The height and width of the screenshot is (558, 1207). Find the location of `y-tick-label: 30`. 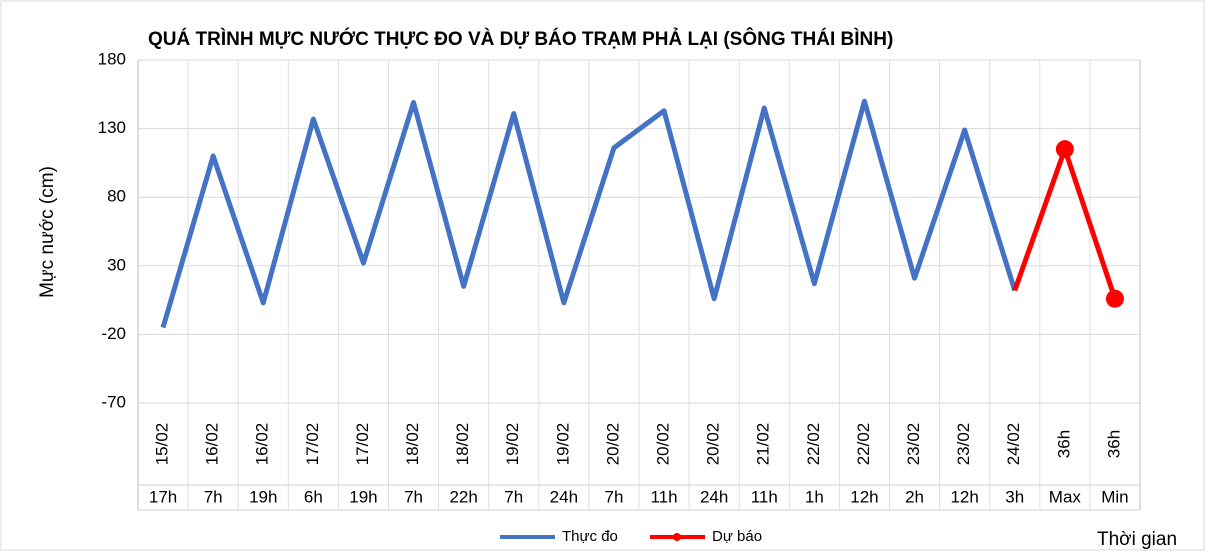

y-tick-label: 30 is located at coordinates (116, 264).